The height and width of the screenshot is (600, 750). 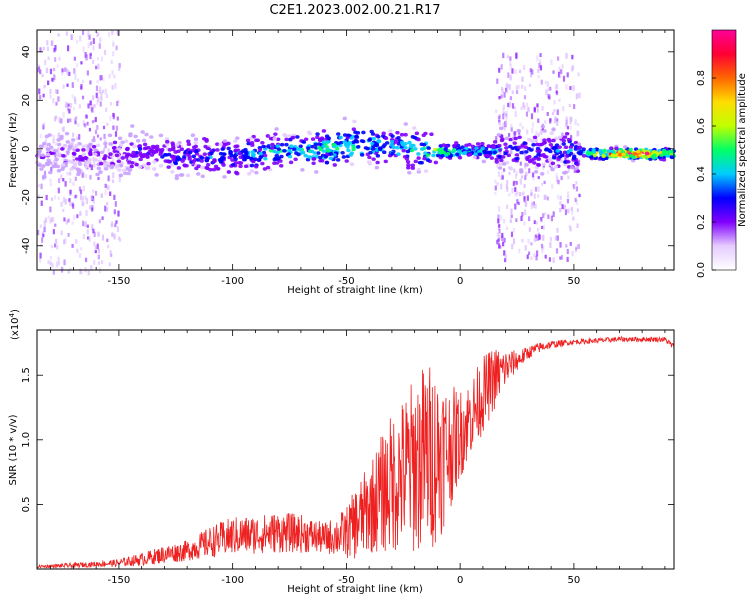 I want to click on spectrogram-y-tick-label: -40, so click(x=26, y=246).